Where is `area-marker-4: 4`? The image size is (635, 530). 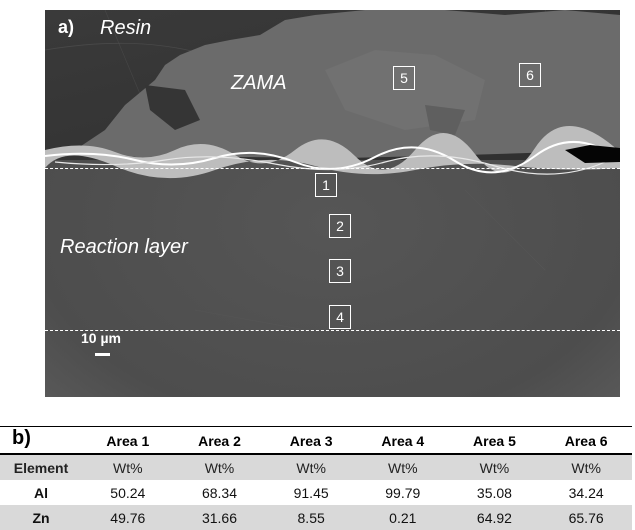 area-marker-4: 4 is located at coordinates (340, 317).